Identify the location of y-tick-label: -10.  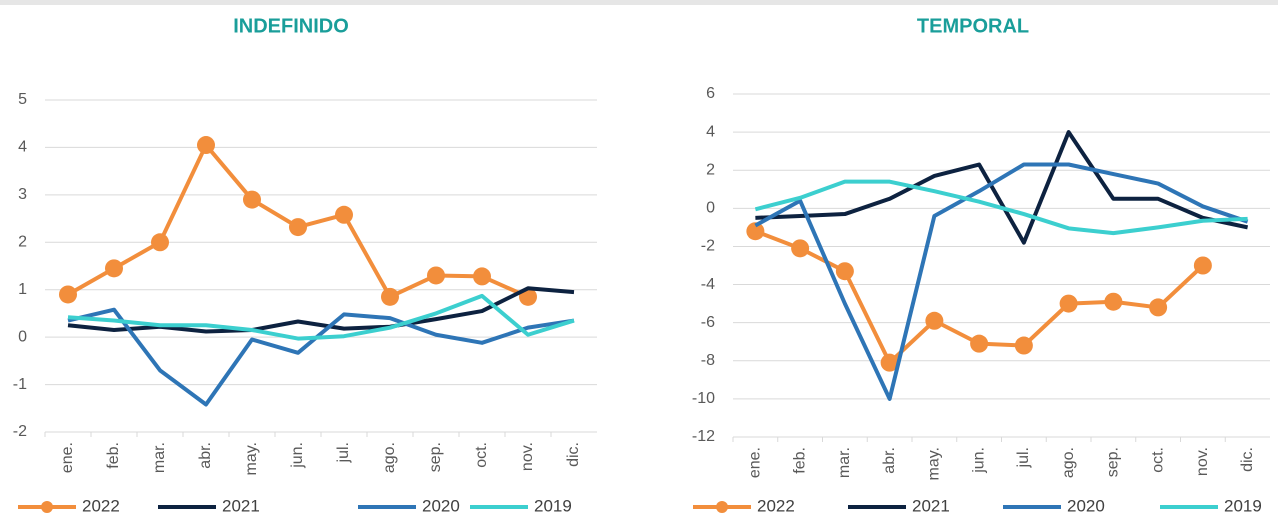
(703, 398).